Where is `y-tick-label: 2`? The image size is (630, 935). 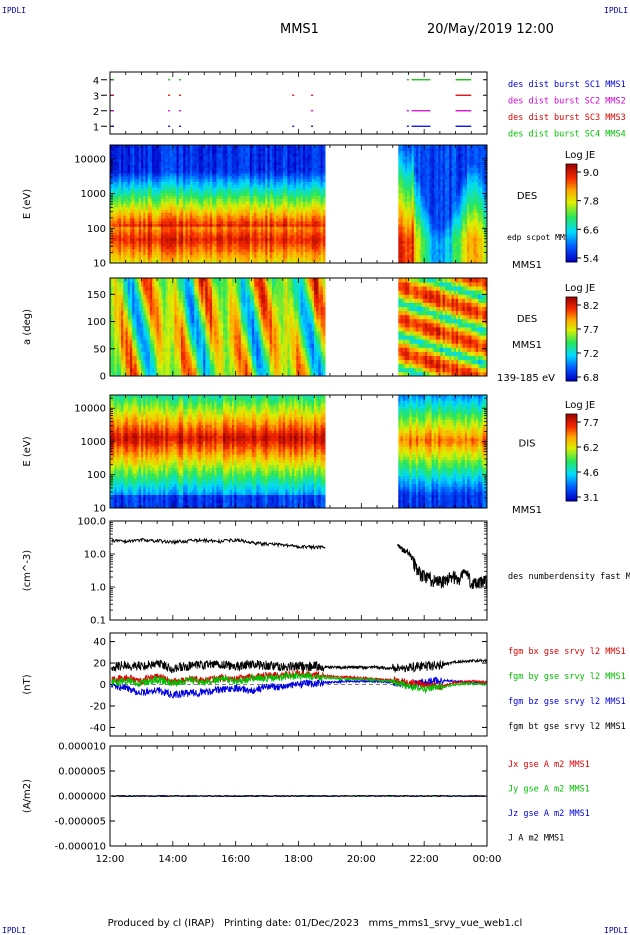 y-tick-label: 2 is located at coordinates (96, 112).